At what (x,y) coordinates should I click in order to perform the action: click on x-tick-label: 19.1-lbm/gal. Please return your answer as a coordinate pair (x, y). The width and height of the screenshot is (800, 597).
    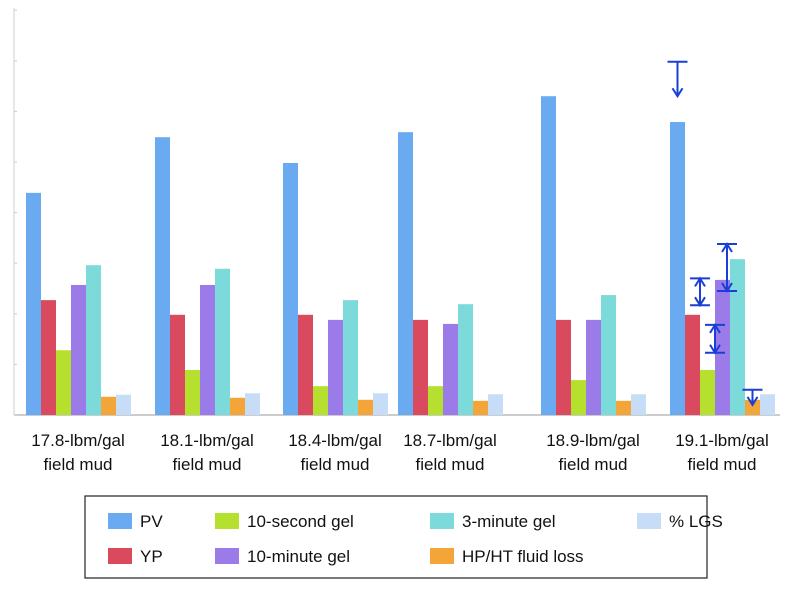
    Looking at the image, I should click on (722, 440).